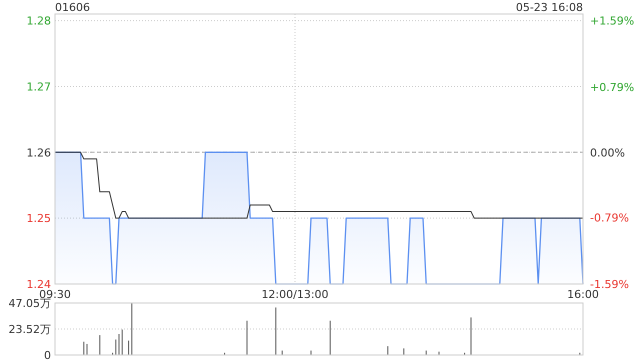 Image resolution: width=640 pixels, height=360 pixels. Describe the element at coordinates (38, 21) in the screenshot. I see `y-tick-label: 1.28` at that location.